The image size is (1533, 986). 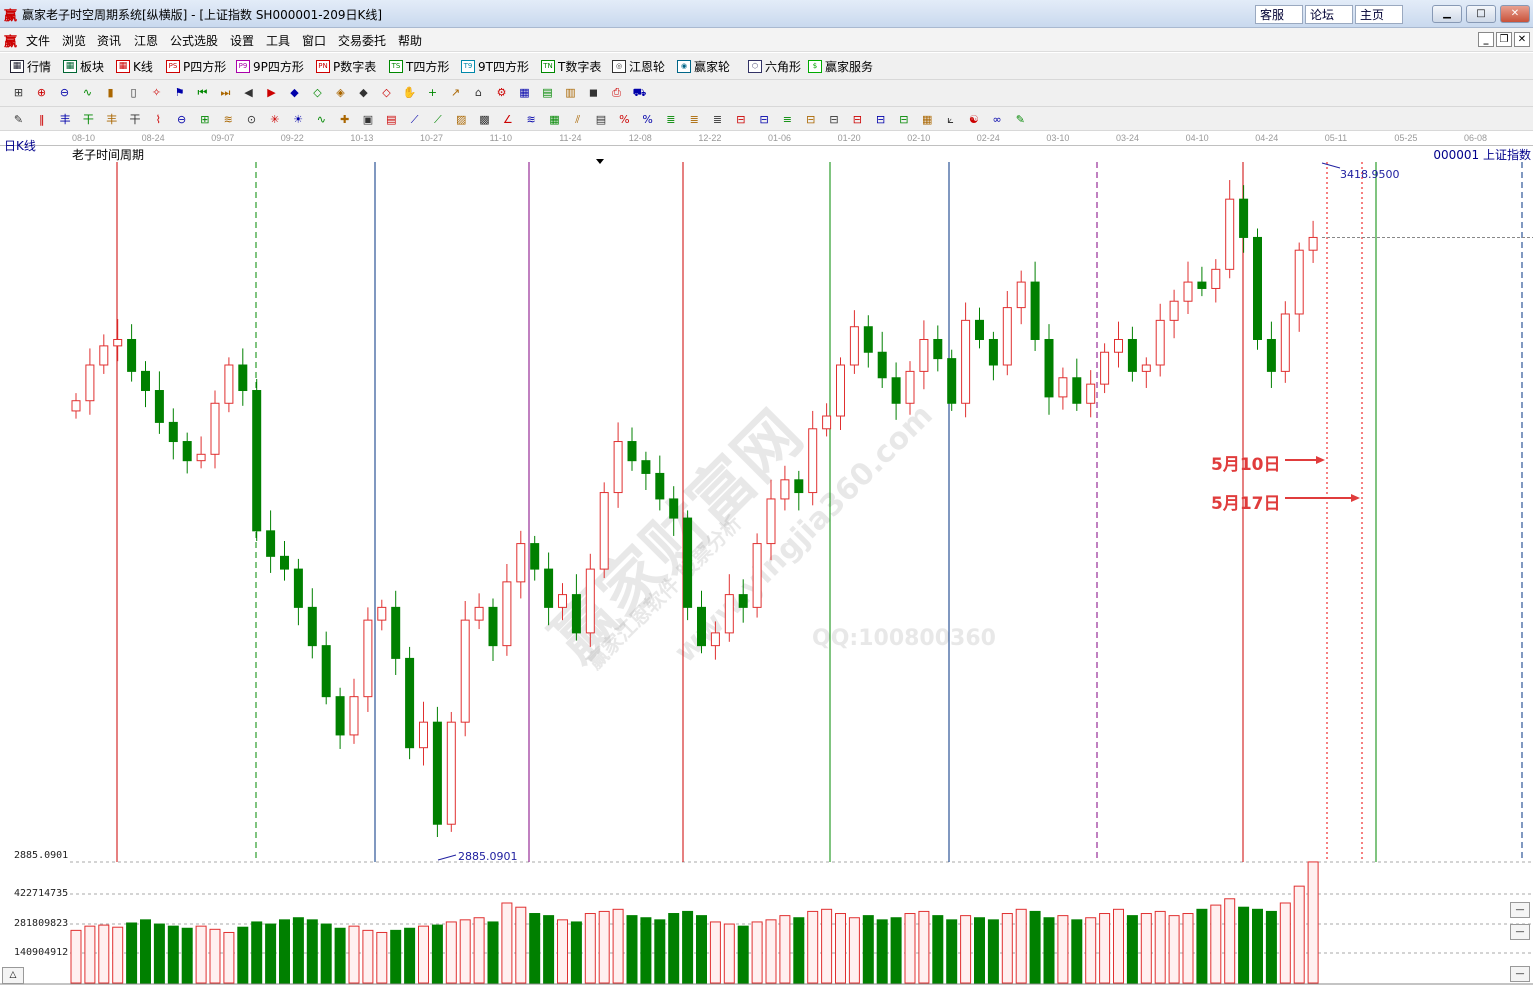 What do you see at coordinates (242, 41) in the screenshot?
I see `menu-item: 设置` at bounding box center [242, 41].